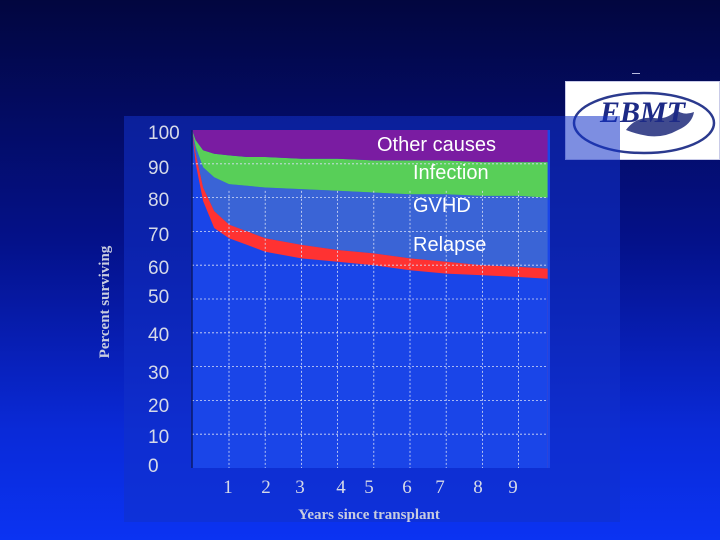 The image size is (720, 540). I want to click on logo-dash, so click(636, 73).